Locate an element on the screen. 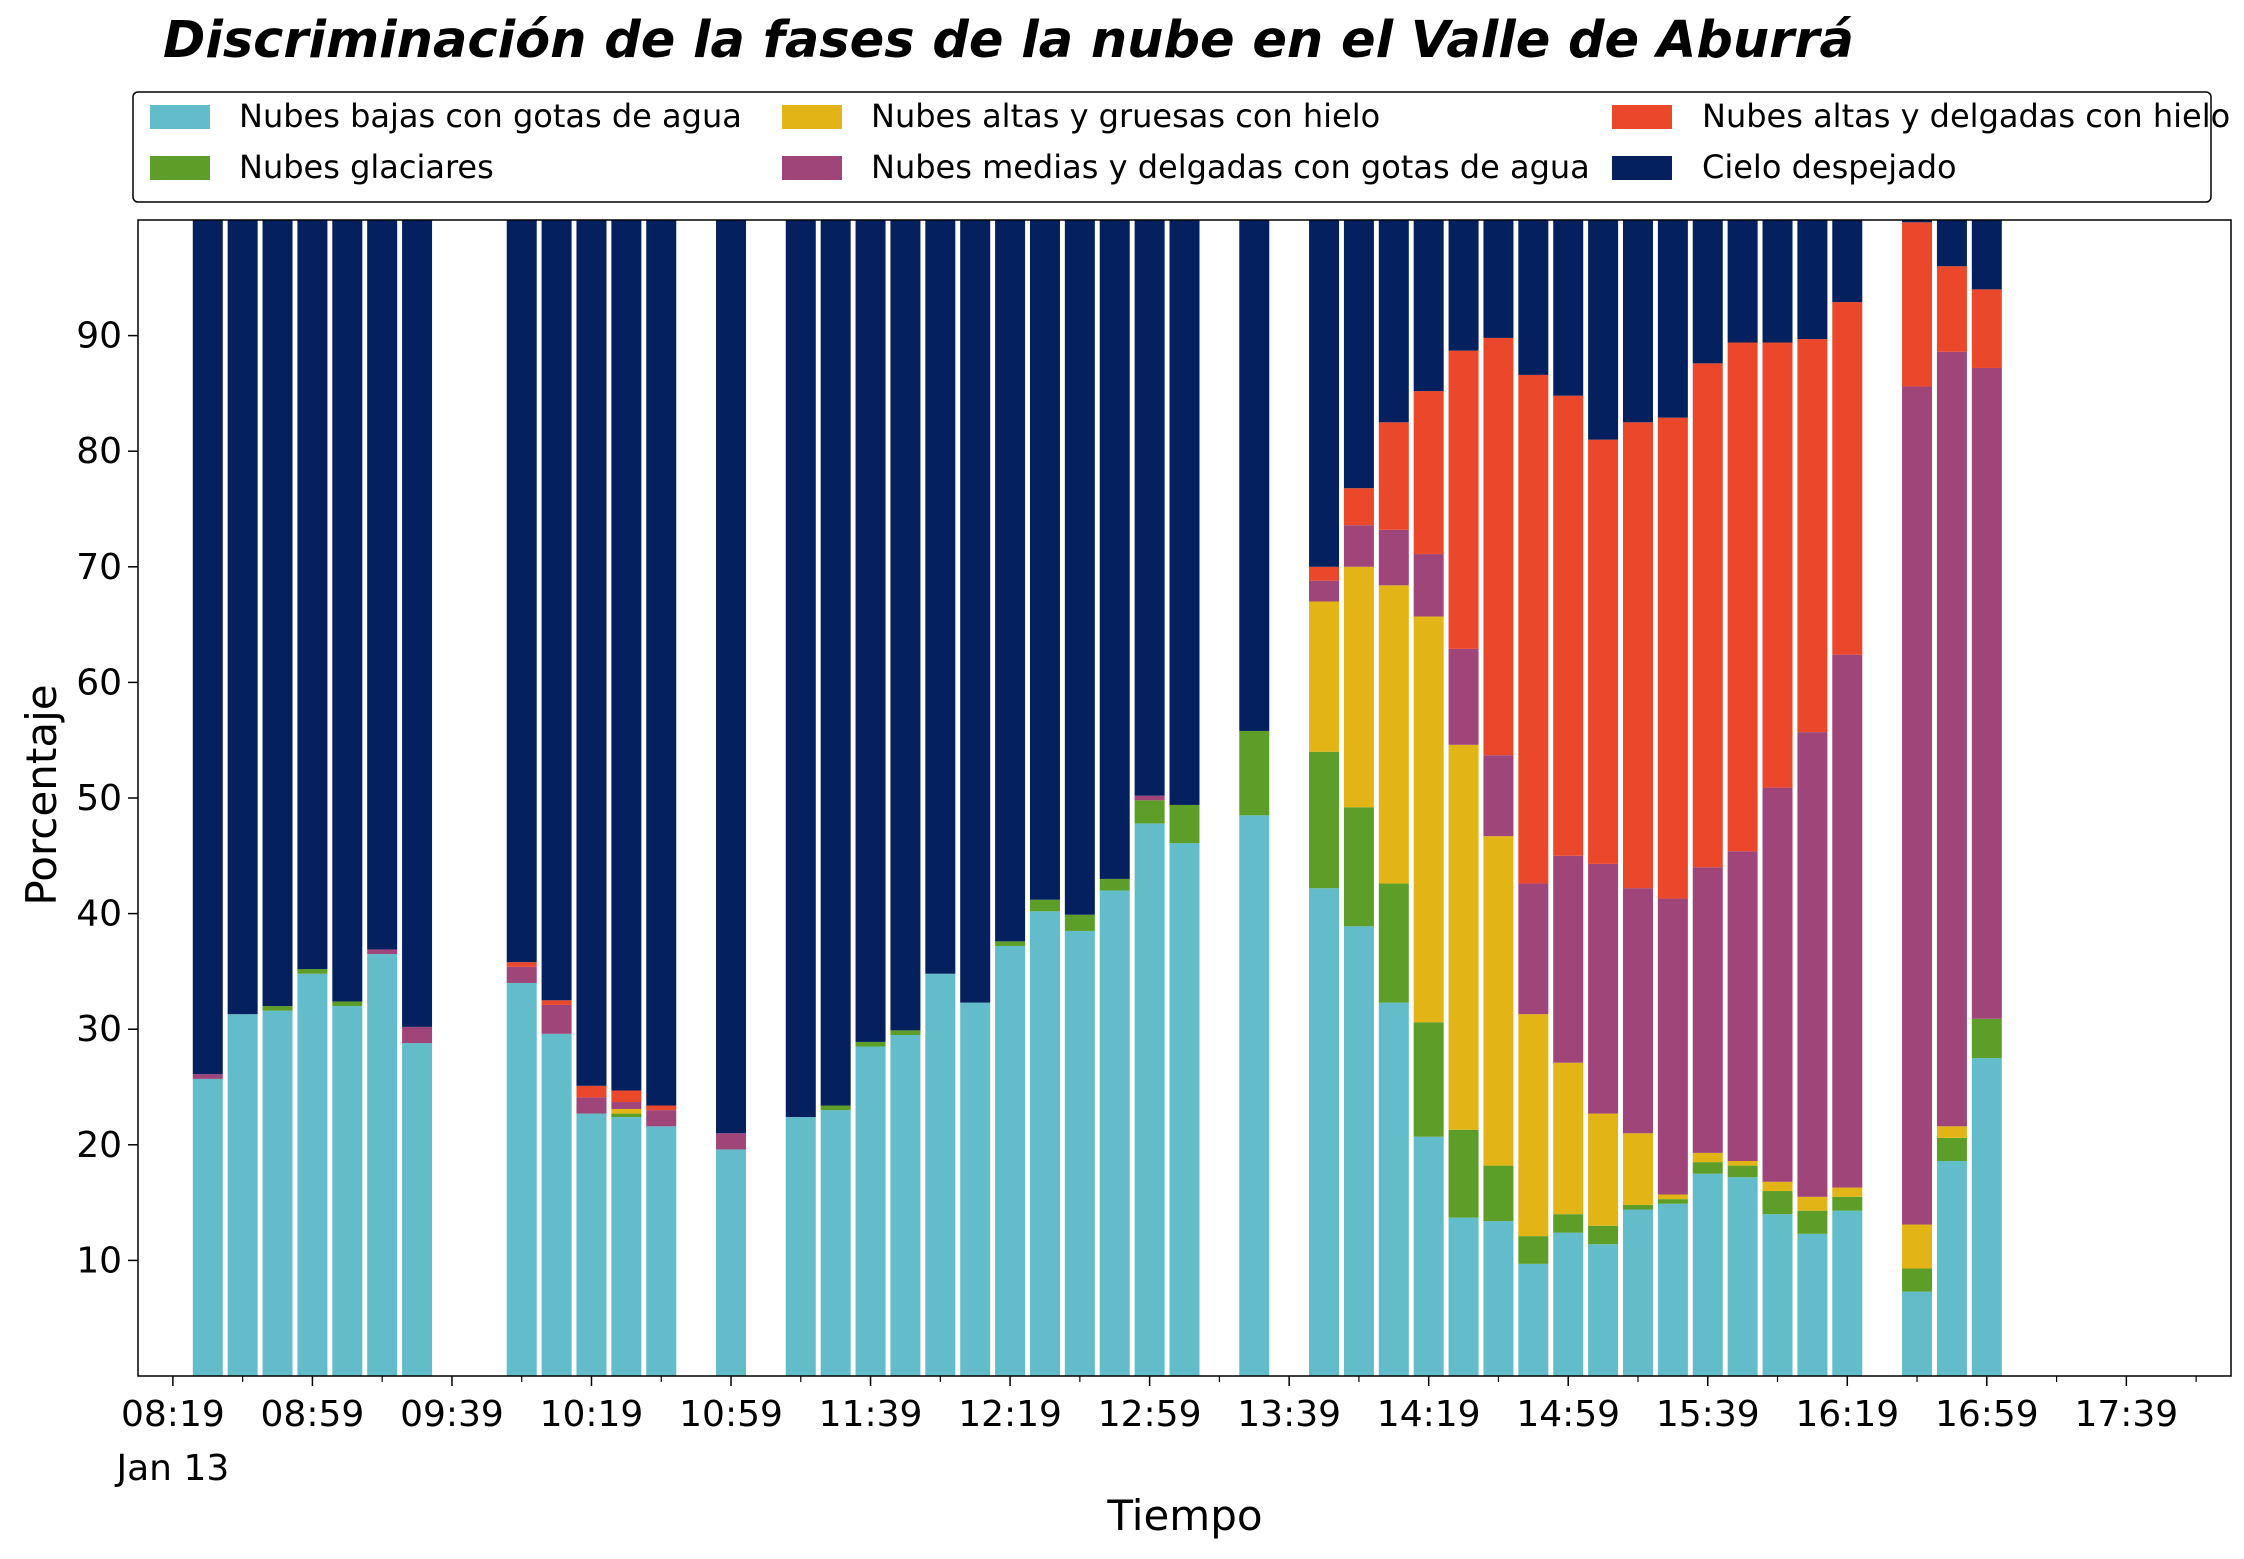  x-tick-label-10: 14:59 is located at coordinates (1568, 1414).